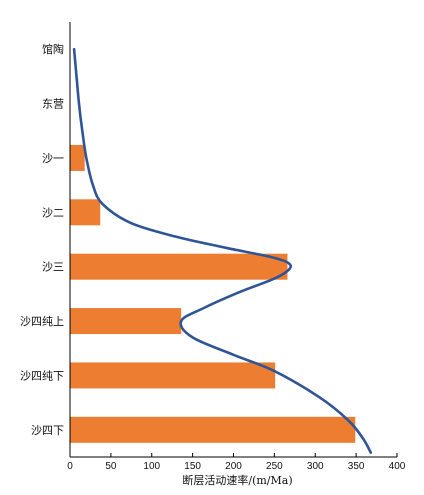 This screenshot has height=495, width=424. I want to click on x-tick-label: 300, so click(315, 466).